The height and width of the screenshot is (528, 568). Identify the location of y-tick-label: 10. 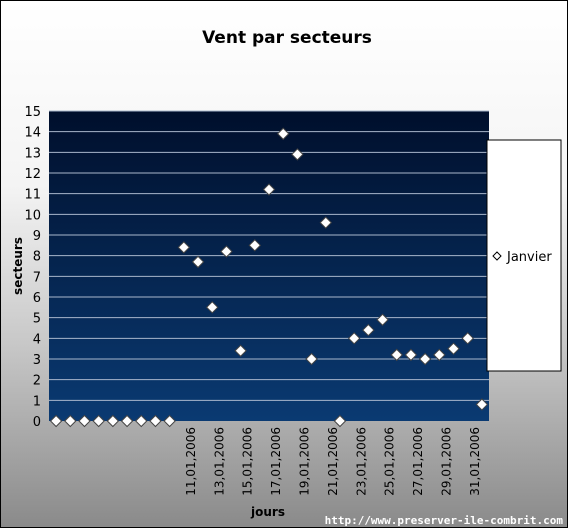
(32, 215).